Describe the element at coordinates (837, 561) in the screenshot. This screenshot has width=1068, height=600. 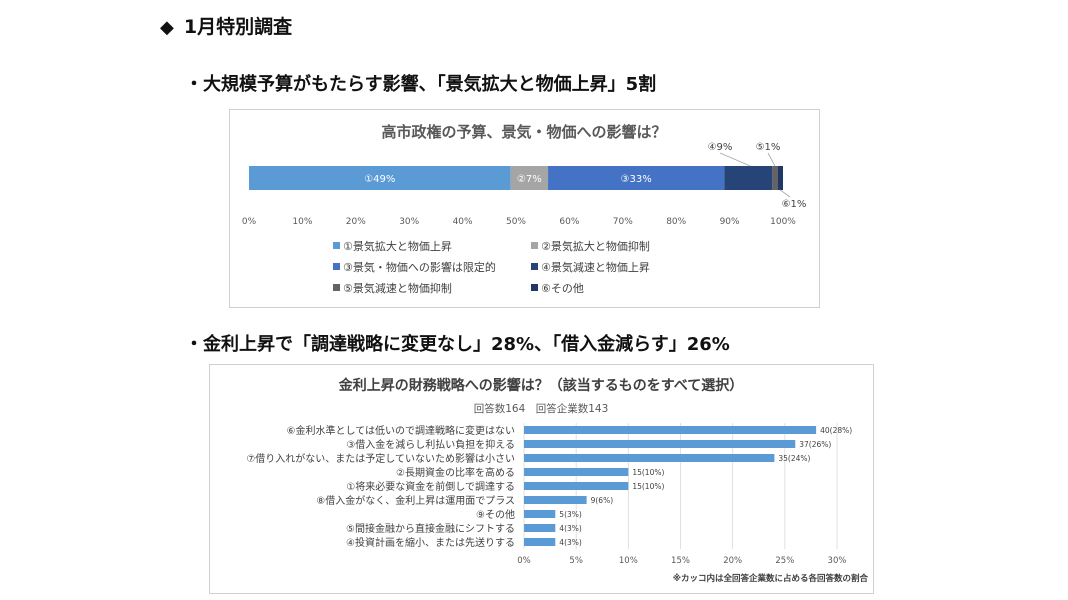
I see `chart2-x-tick-label: 30%` at that location.